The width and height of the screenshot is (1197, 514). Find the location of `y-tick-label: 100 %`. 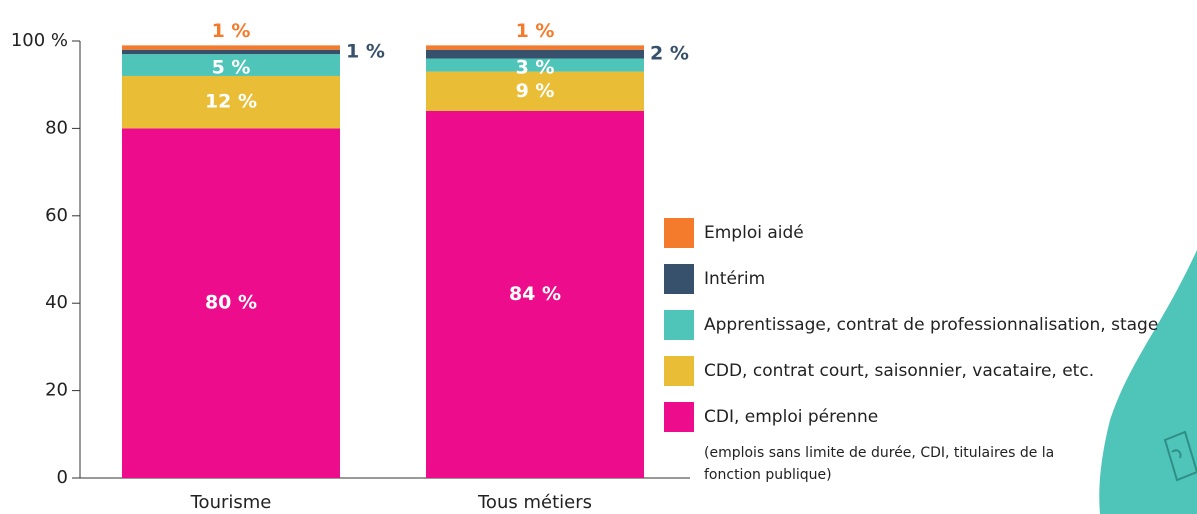

y-tick-label: 100 % is located at coordinates (39, 40).